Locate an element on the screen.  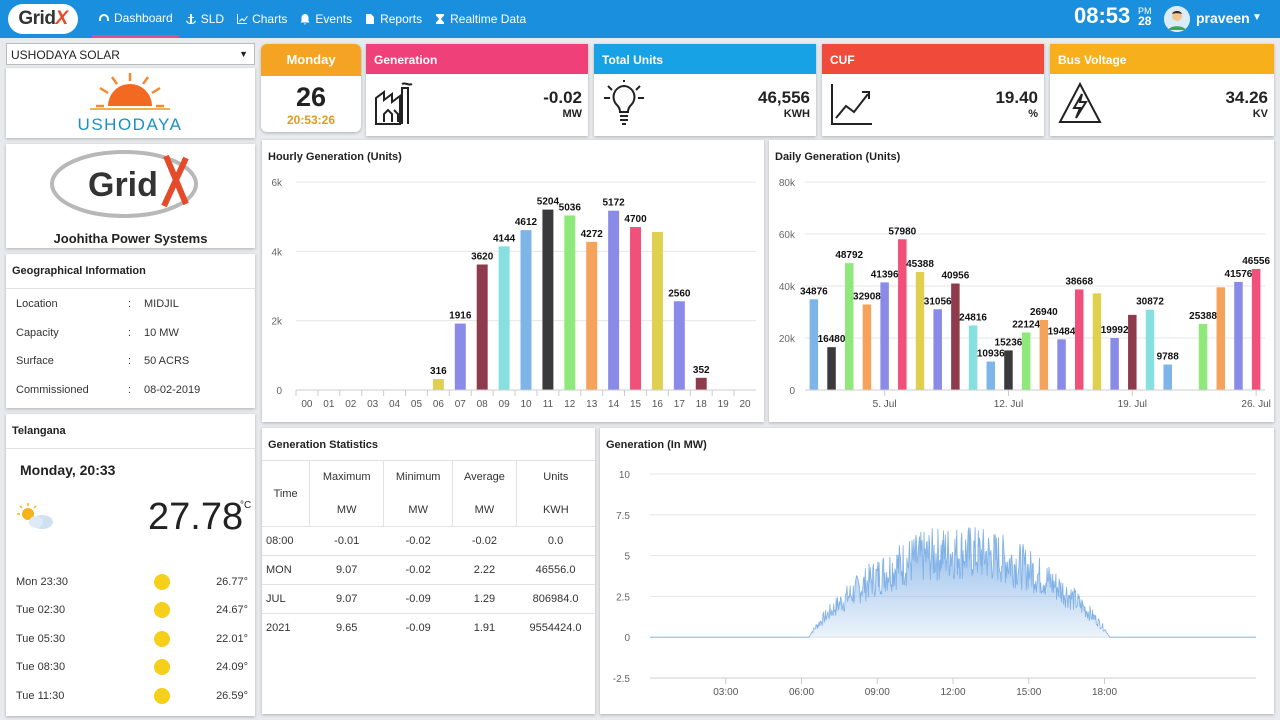
chevron-down-icon: ▼ is located at coordinates (243, 54).